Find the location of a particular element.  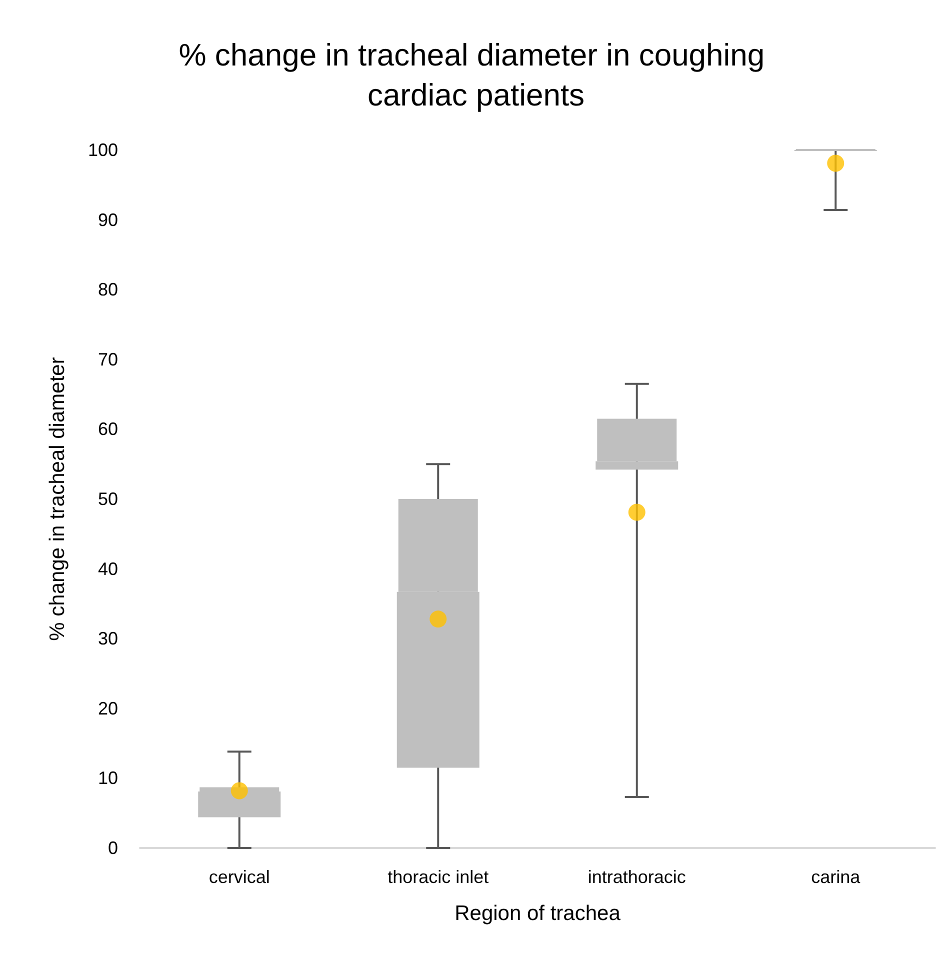

y-tick-label: 30 is located at coordinates (108, 638).